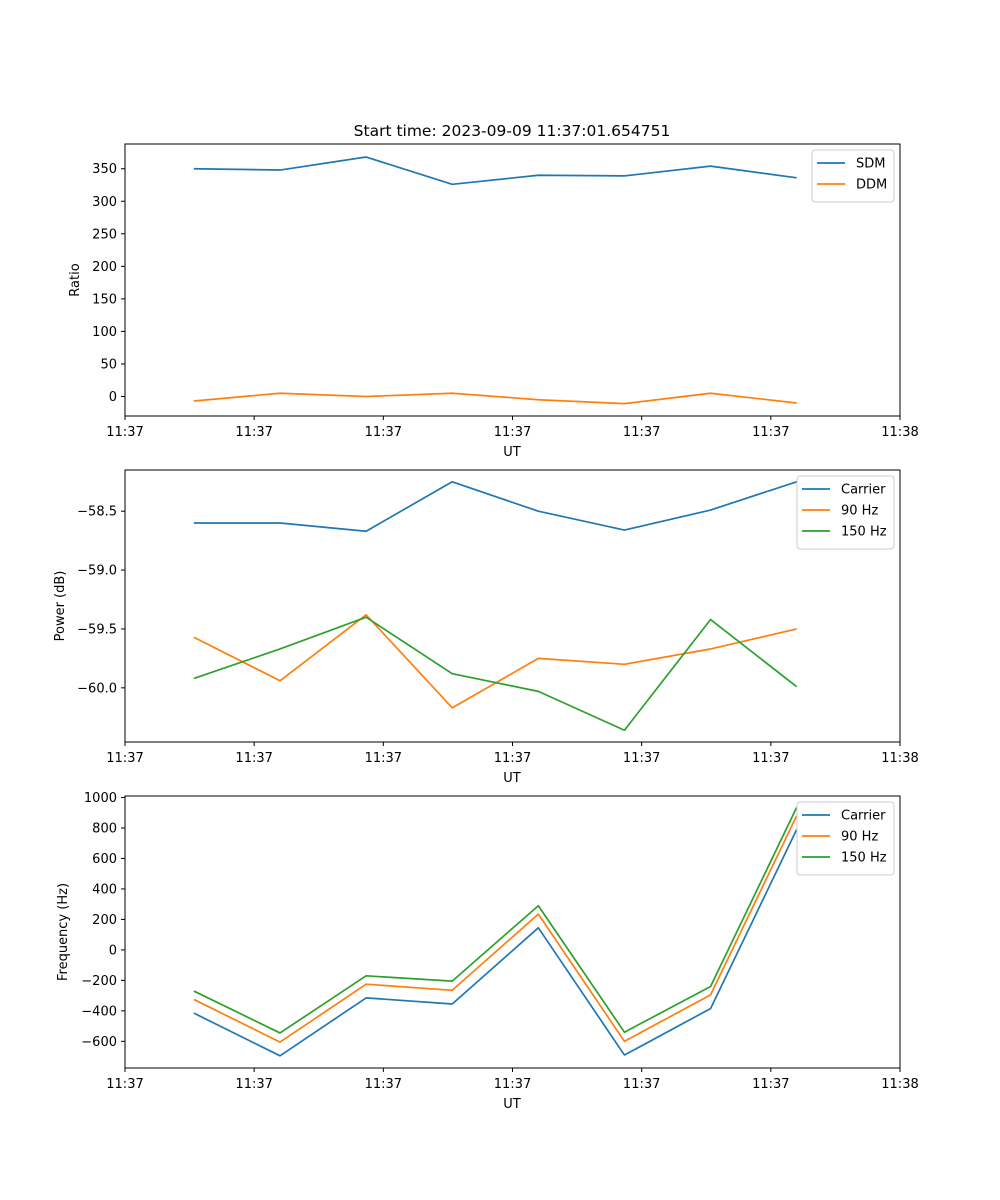 Image resolution: width=1000 pixels, height=1200 pixels. I want to click on figure-title: Start time: 2023-09-09 11:37:01.654751, so click(512, 131).